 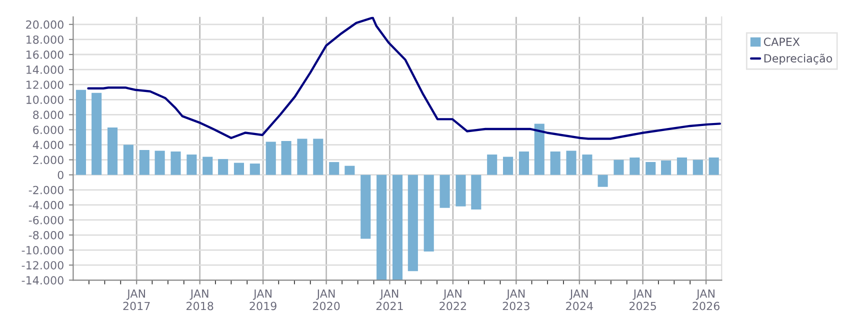 What do you see at coordinates (45, 84) in the screenshot?
I see `y-tick-label: 12.000` at bounding box center [45, 84].